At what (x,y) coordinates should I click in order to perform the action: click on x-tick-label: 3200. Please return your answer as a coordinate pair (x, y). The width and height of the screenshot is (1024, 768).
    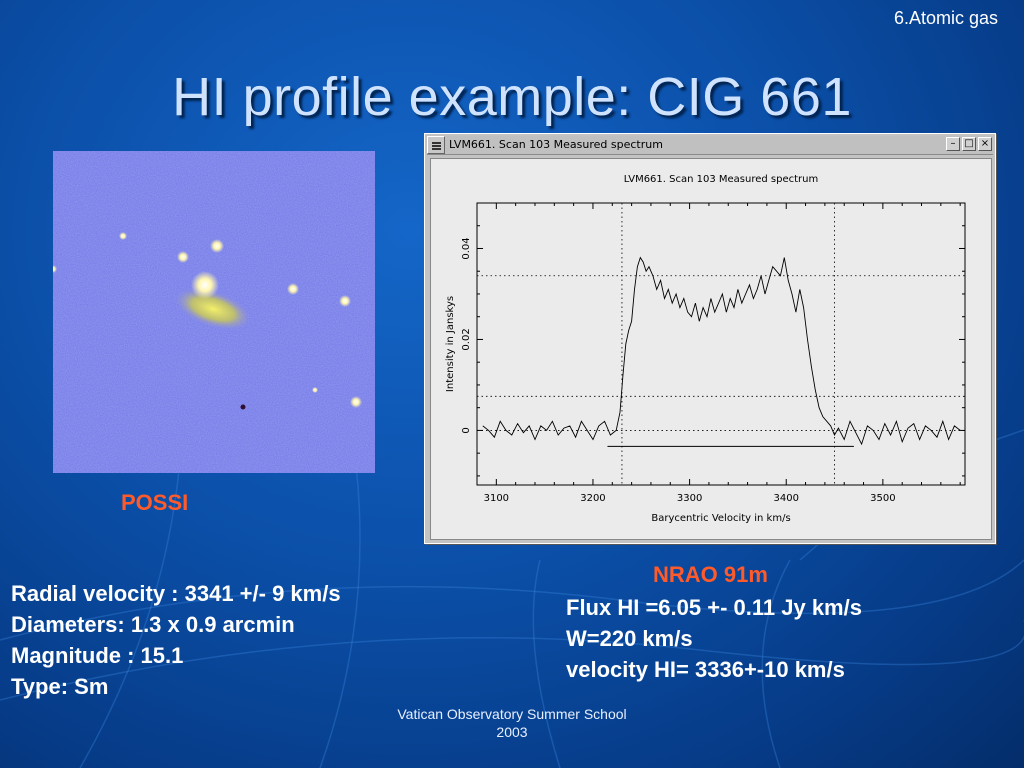
    Looking at the image, I should click on (592, 498).